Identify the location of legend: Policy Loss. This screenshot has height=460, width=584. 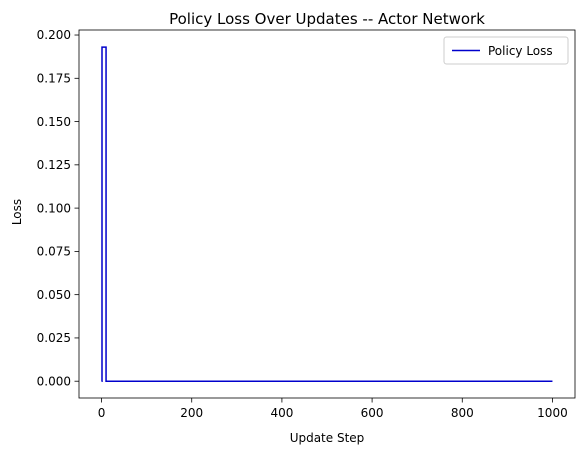
(506, 50).